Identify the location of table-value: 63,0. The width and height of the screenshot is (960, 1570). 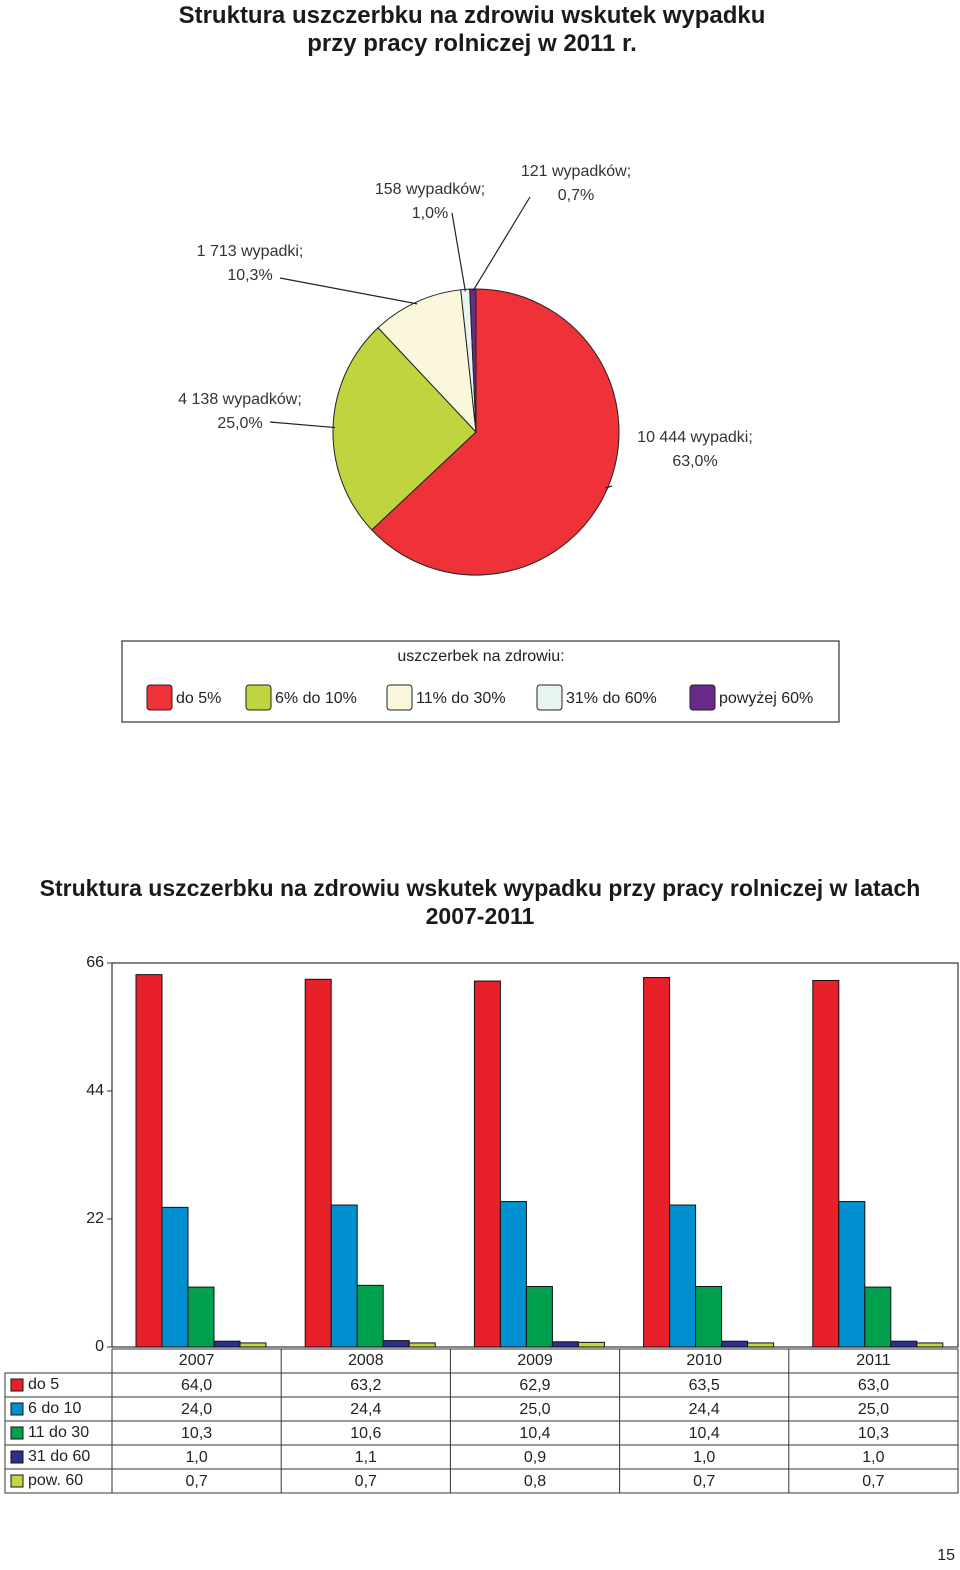
(873, 1385).